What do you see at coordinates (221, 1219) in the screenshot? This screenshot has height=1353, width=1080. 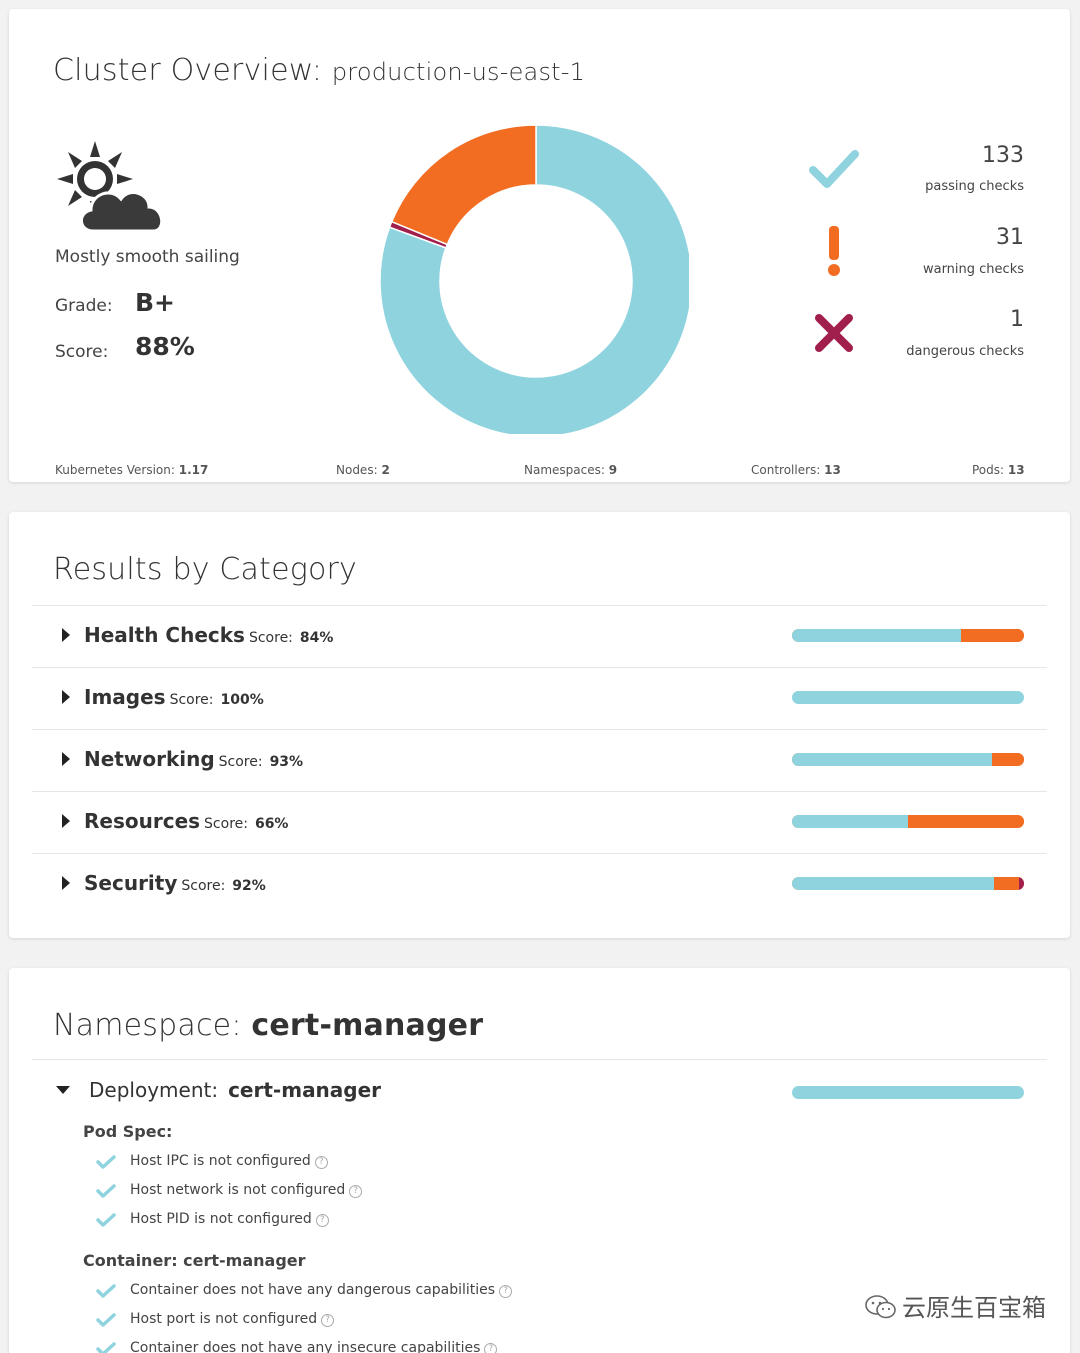 I see `check-text: Host PID is not configured` at bounding box center [221, 1219].